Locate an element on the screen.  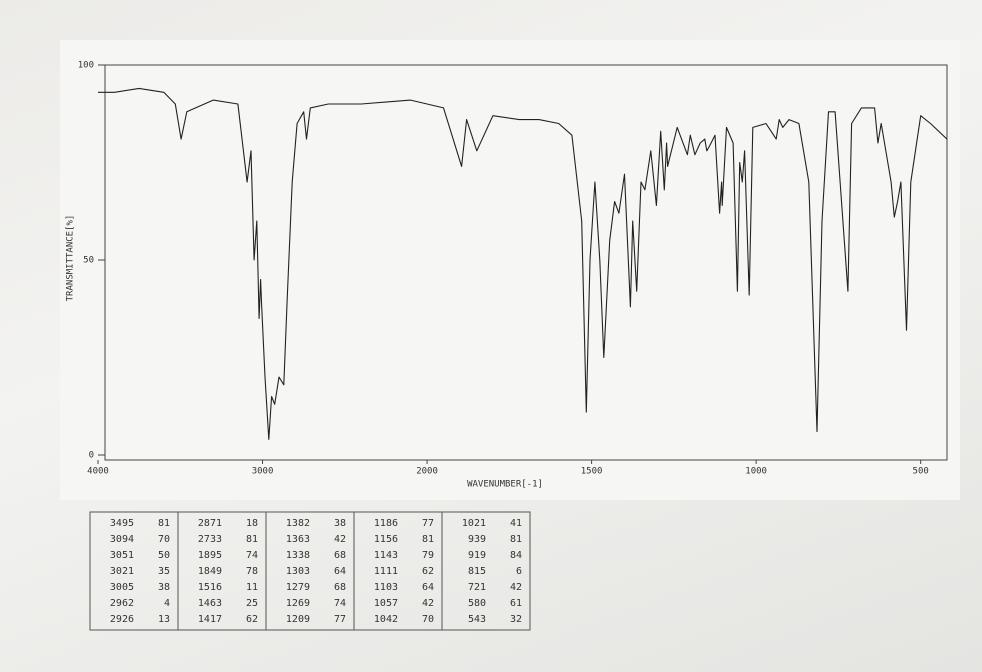
peak-wavenumber: 1269 is located at coordinates (298, 603).